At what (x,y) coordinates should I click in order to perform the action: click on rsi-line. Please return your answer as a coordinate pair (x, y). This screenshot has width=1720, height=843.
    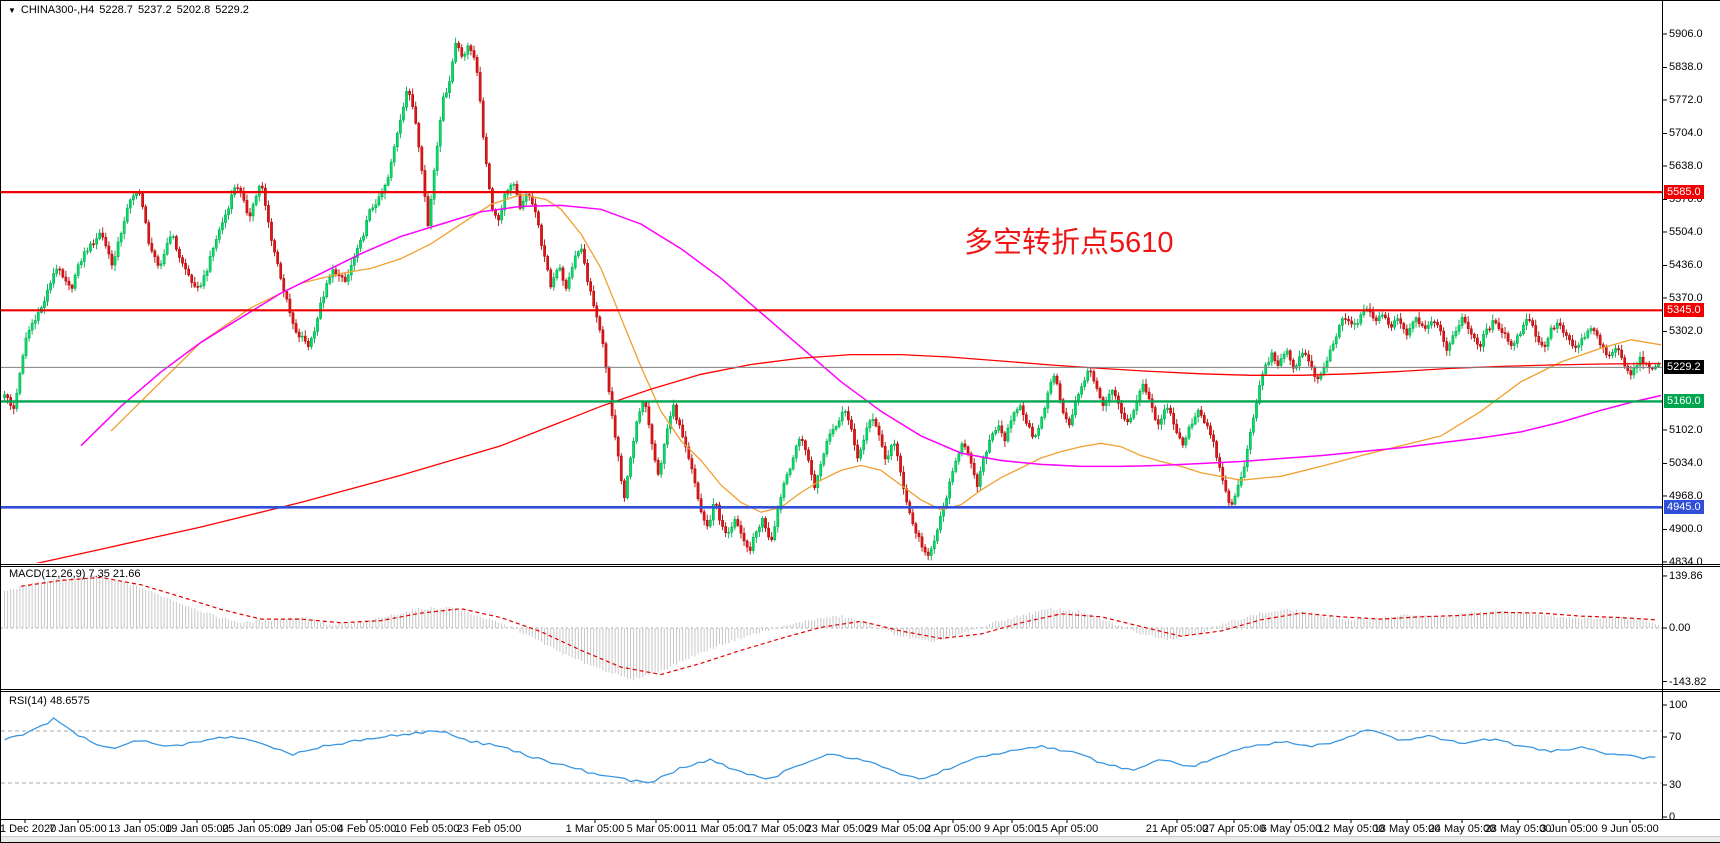
    Looking at the image, I should click on (830, 750).